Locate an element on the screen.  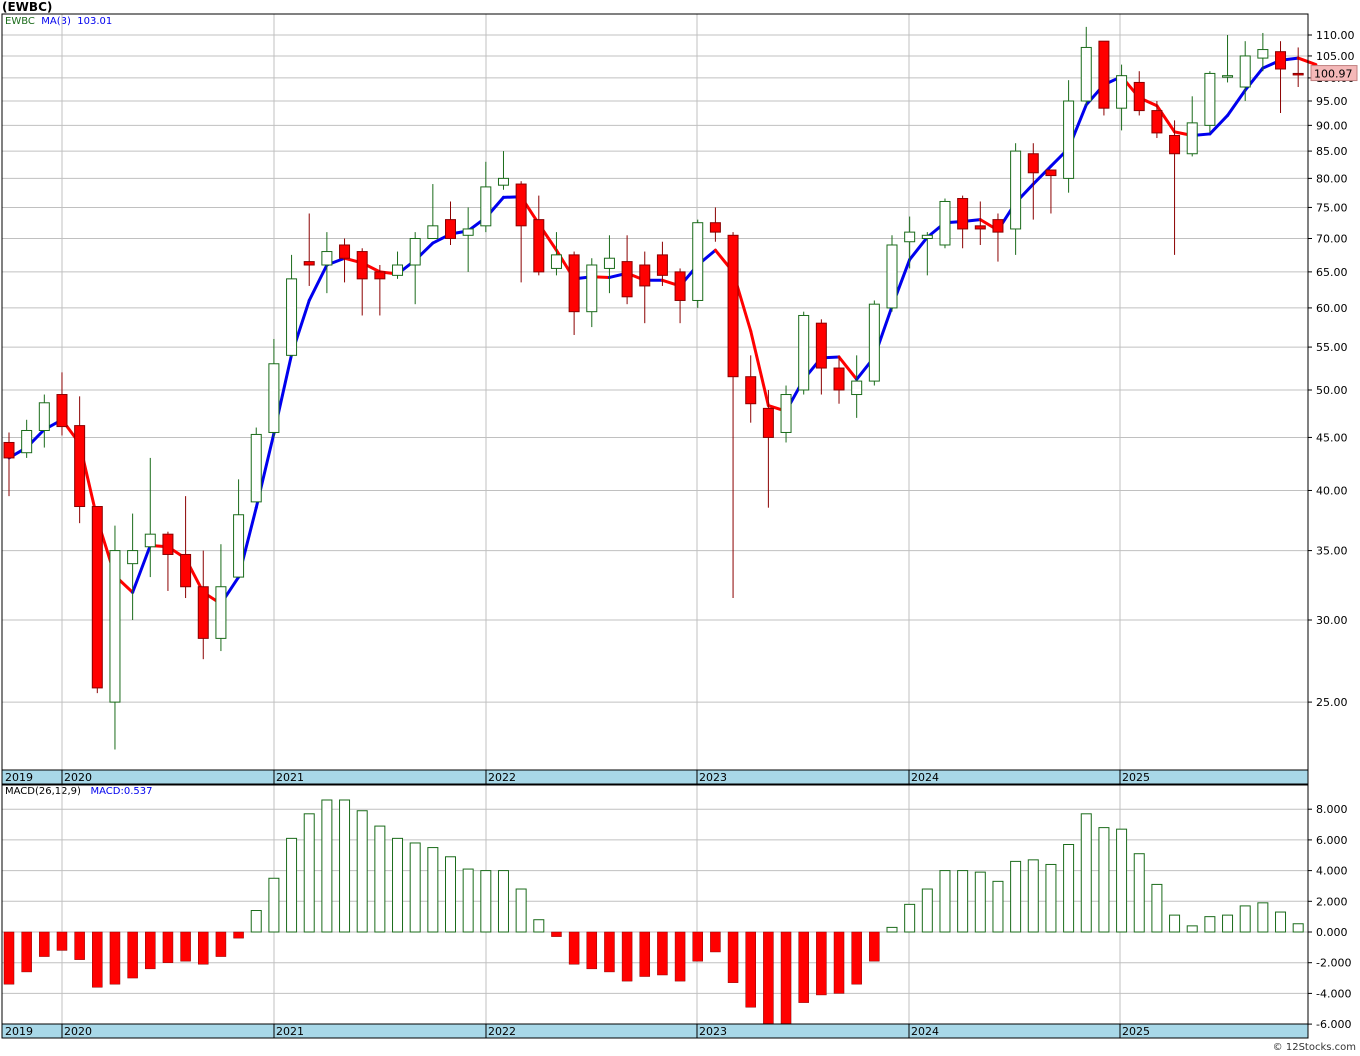
price-tick-label: 85.00 is located at coordinates (1332, 151).